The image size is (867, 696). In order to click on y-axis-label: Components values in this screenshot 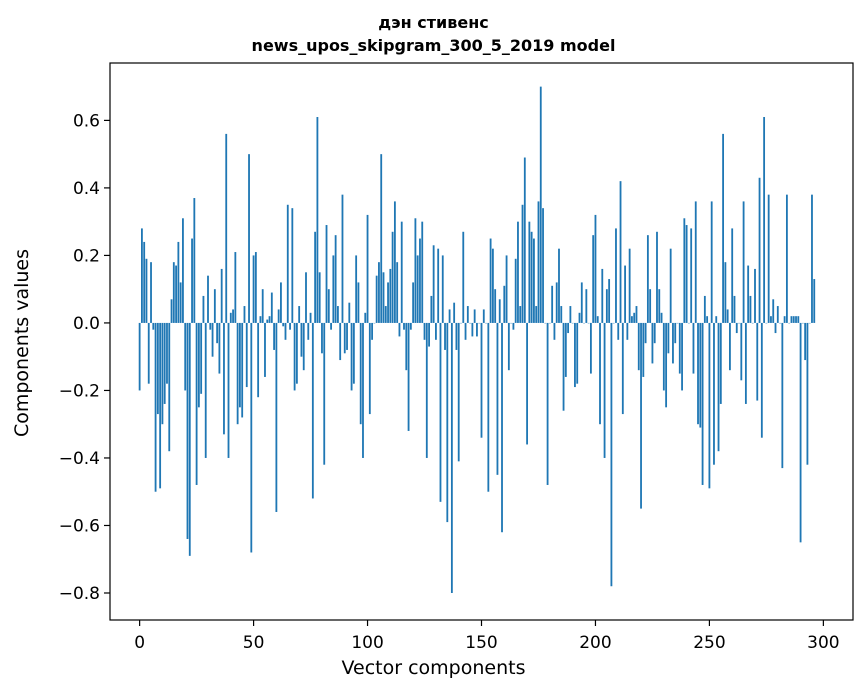, I will do `click(22, 343)`.